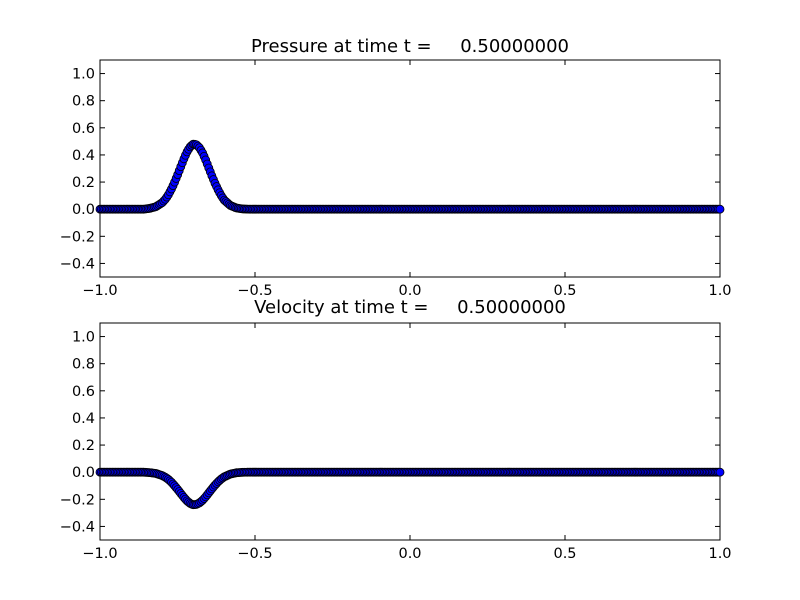 Image resolution: width=800 pixels, height=600 pixels. I want to click on pressure-title: Pressure at time t = 0.50000000, so click(410, 46).